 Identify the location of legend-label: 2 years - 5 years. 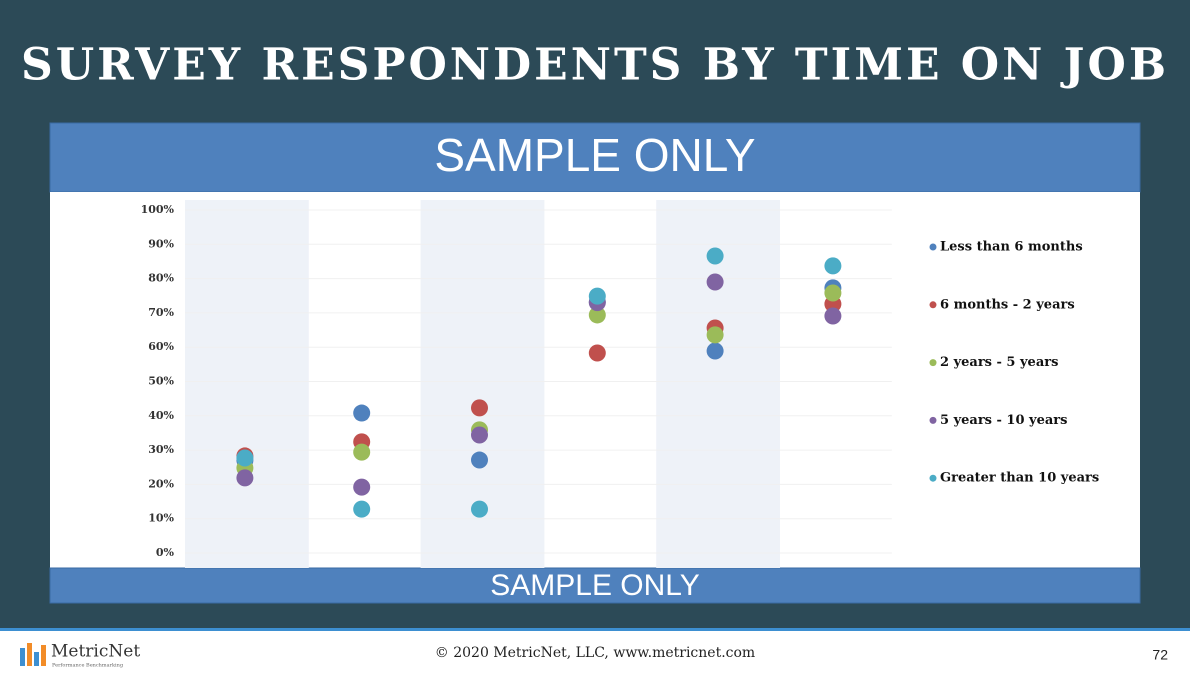
(999, 362).